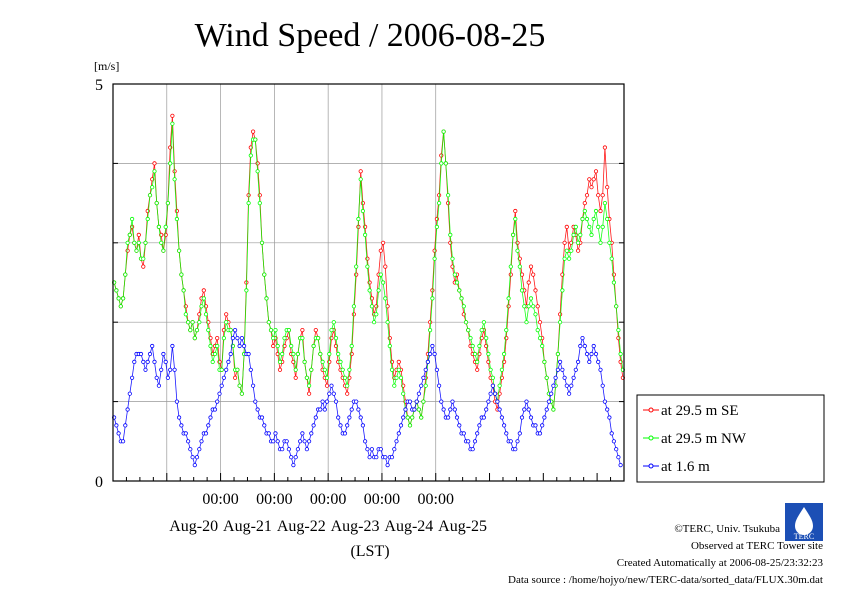 This screenshot has height=595, width=842. What do you see at coordinates (757, 546) in the screenshot?
I see `observed-text: Observed at TERC Tower site` at bounding box center [757, 546].